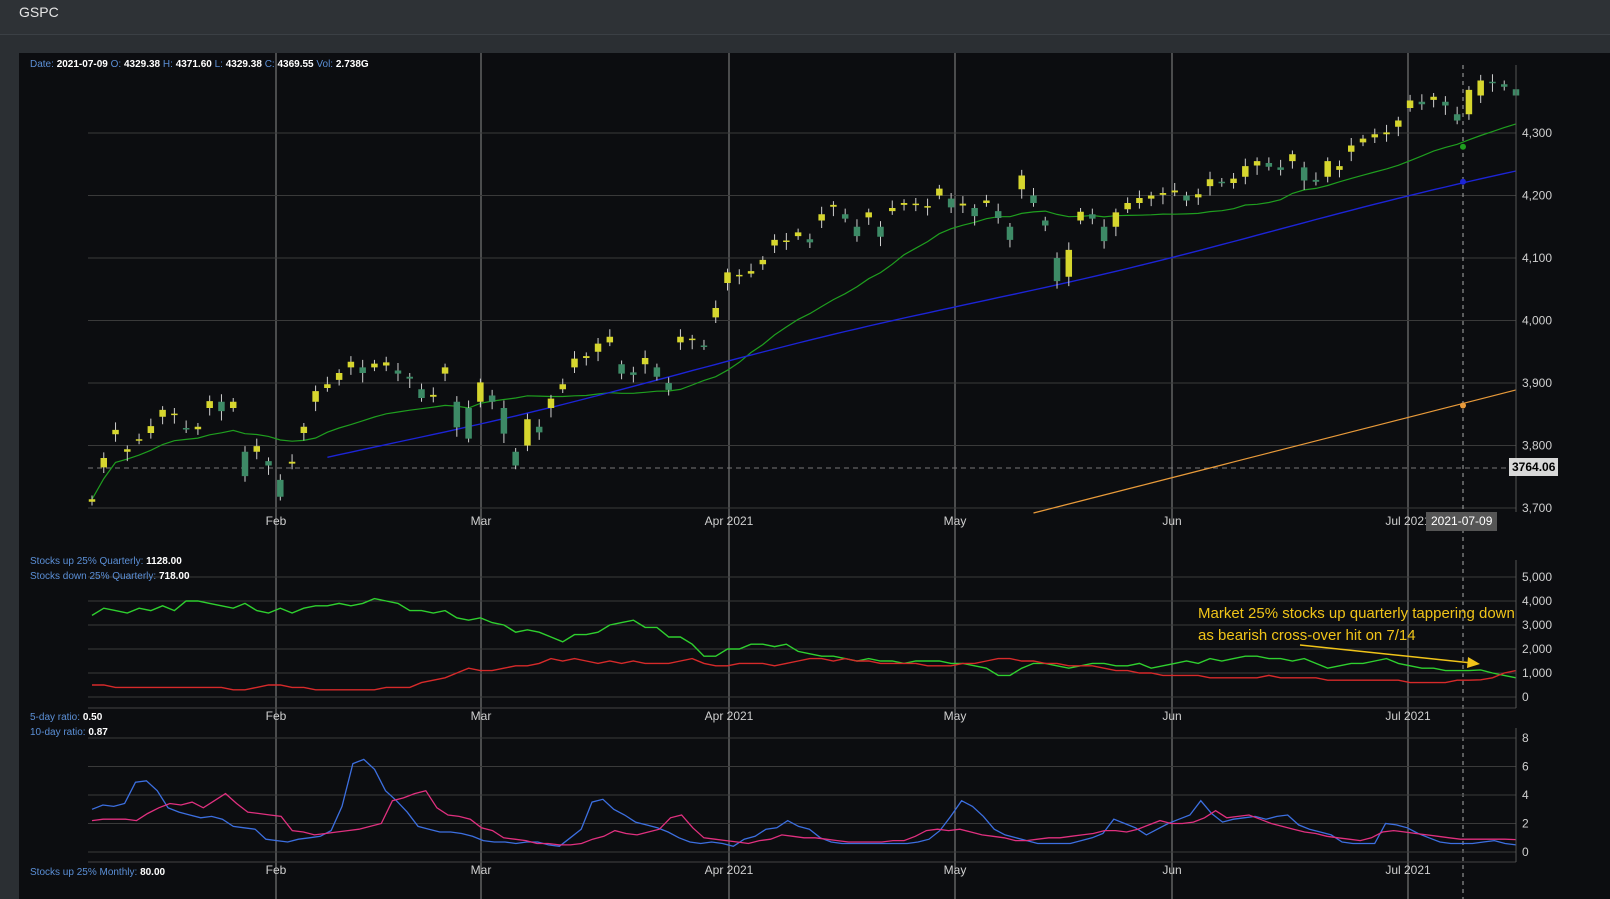 Image resolution: width=1610 pixels, height=899 pixels. What do you see at coordinates (1537, 133) in the screenshot?
I see `y-tick-label: 4,300` at bounding box center [1537, 133].